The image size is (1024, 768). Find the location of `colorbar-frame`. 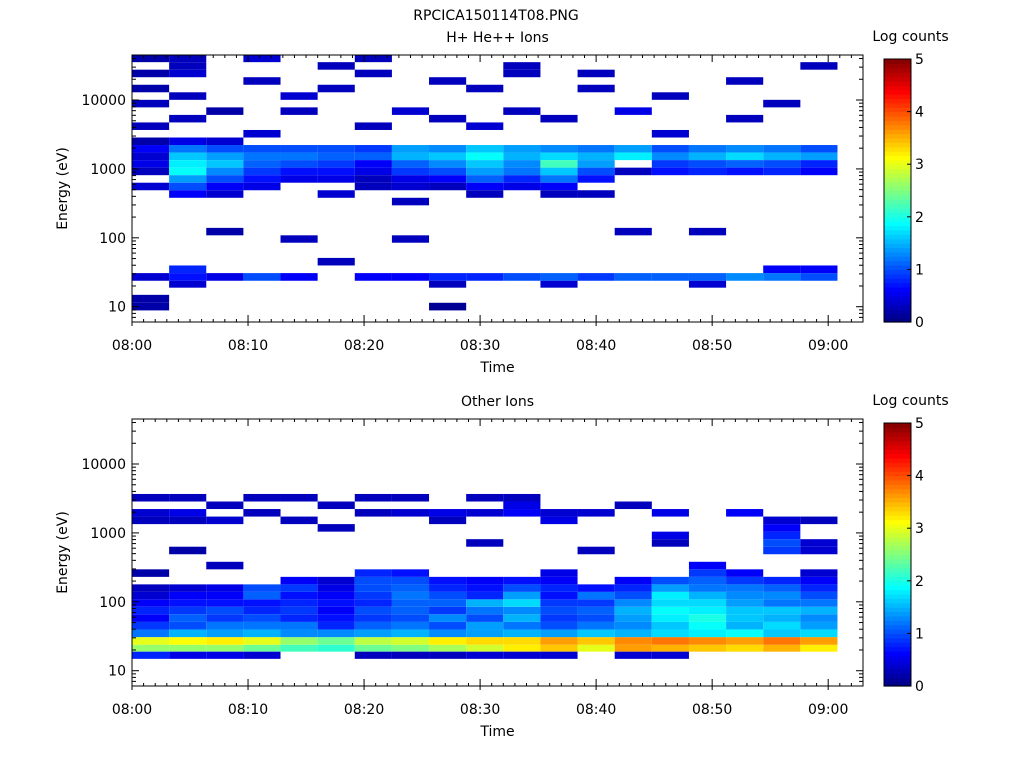

colorbar-frame is located at coordinates (897, 190).